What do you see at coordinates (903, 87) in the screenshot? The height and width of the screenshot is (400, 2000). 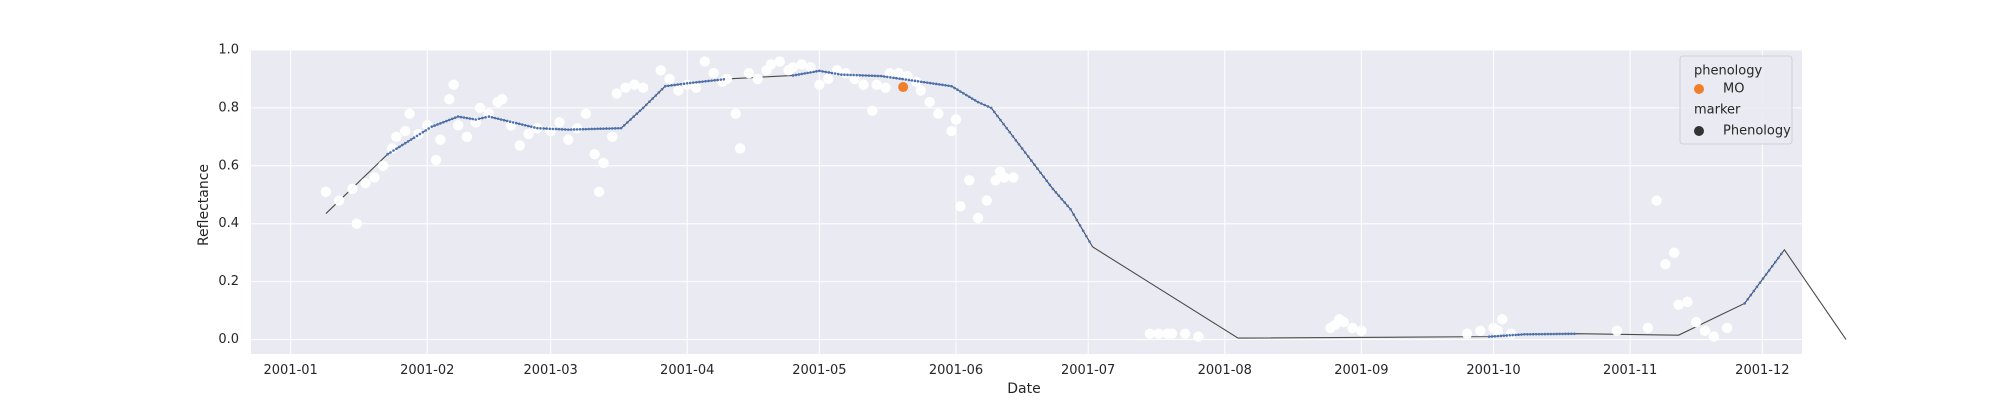 I see `phenology-point-mo` at bounding box center [903, 87].